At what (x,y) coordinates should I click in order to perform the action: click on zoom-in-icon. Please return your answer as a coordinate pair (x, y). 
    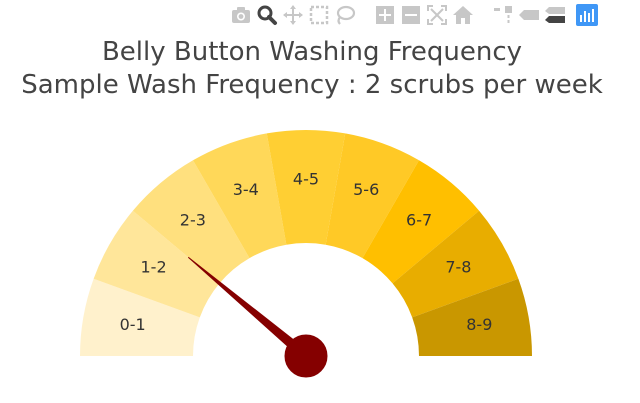
    Looking at the image, I should click on (385, 15).